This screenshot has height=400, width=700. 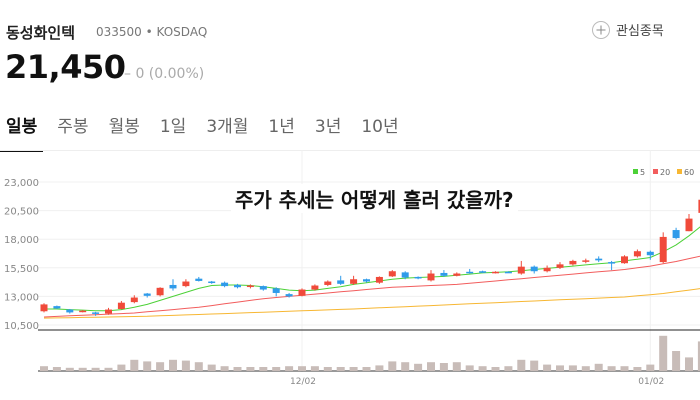 I want to click on tab-1day: 1일, so click(x=173, y=127).